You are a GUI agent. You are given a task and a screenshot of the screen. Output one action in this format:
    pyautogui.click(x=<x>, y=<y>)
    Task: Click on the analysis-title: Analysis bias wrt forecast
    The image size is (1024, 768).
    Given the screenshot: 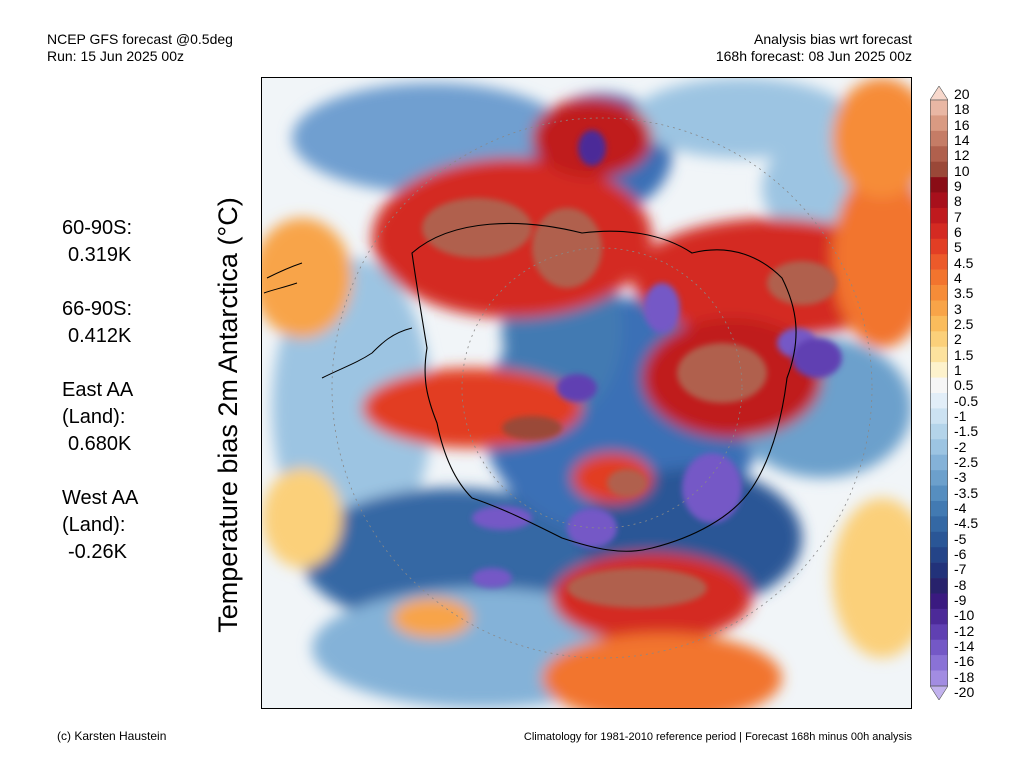 What is the action you would take?
    pyautogui.click(x=833, y=39)
    